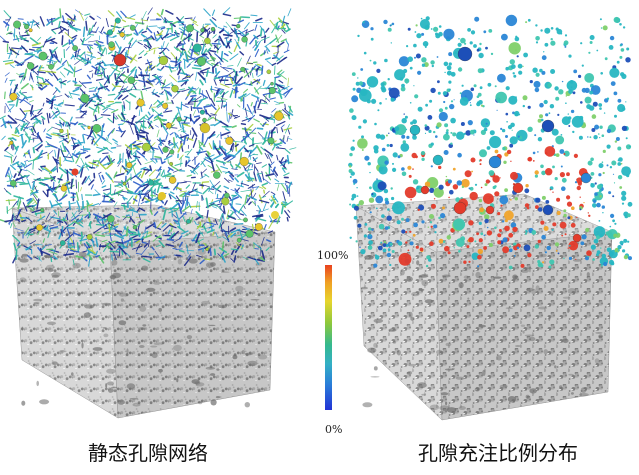  Describe the element at coordinates (333, 255) in the screenshot. I see `colorbar-max-label: 100%` at that location.